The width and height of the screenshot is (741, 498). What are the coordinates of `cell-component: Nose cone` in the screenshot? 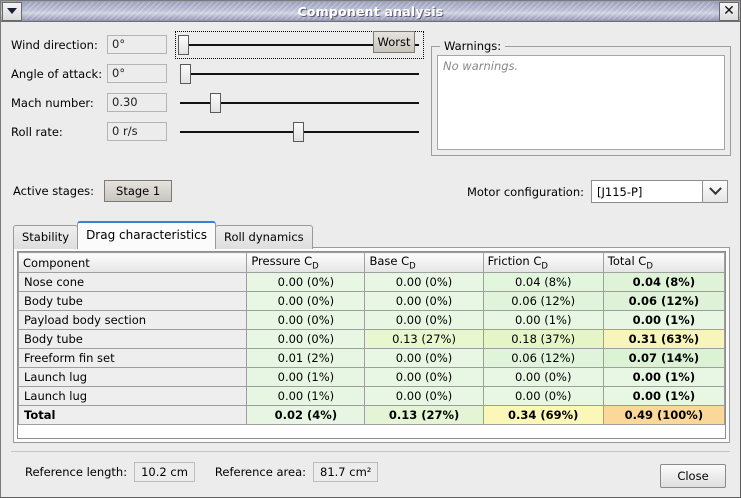 It's located at (133, 282).